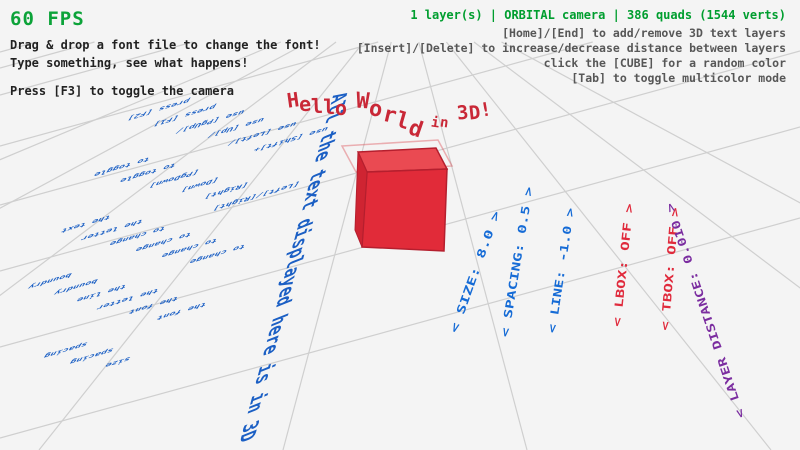  I want to click on title-char: !, so click(486, 110).